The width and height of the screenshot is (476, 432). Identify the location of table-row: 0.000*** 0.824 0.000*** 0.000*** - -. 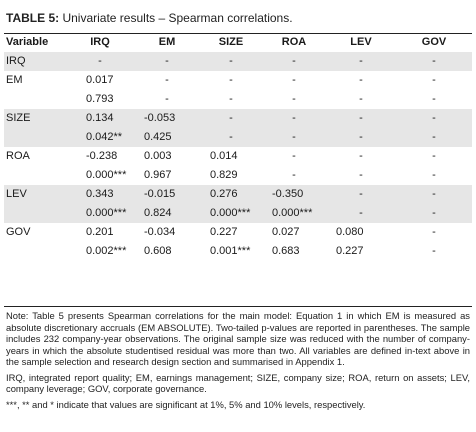
(238, 213).